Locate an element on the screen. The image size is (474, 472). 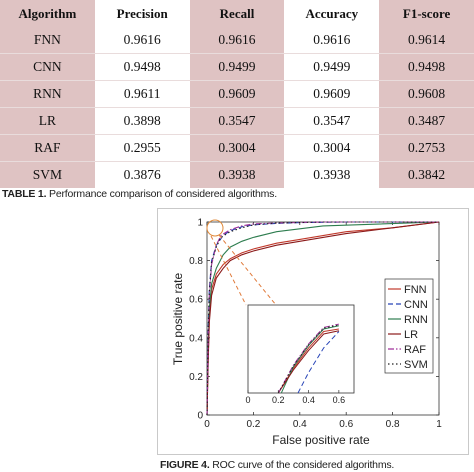
y-tick-label: 0.8 is located at coordinates (196, 261).